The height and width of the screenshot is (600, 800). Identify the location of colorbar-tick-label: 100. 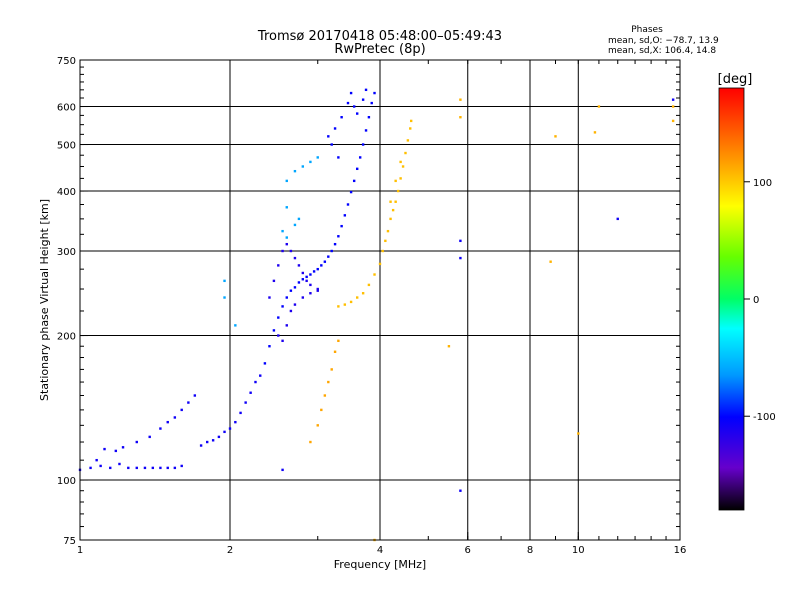
(762, 183).